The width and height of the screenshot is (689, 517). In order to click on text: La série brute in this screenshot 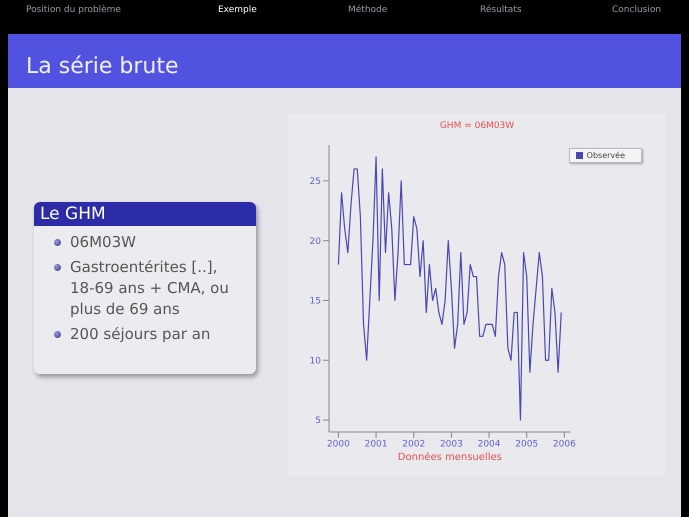, I will do `click(102, 66)`.